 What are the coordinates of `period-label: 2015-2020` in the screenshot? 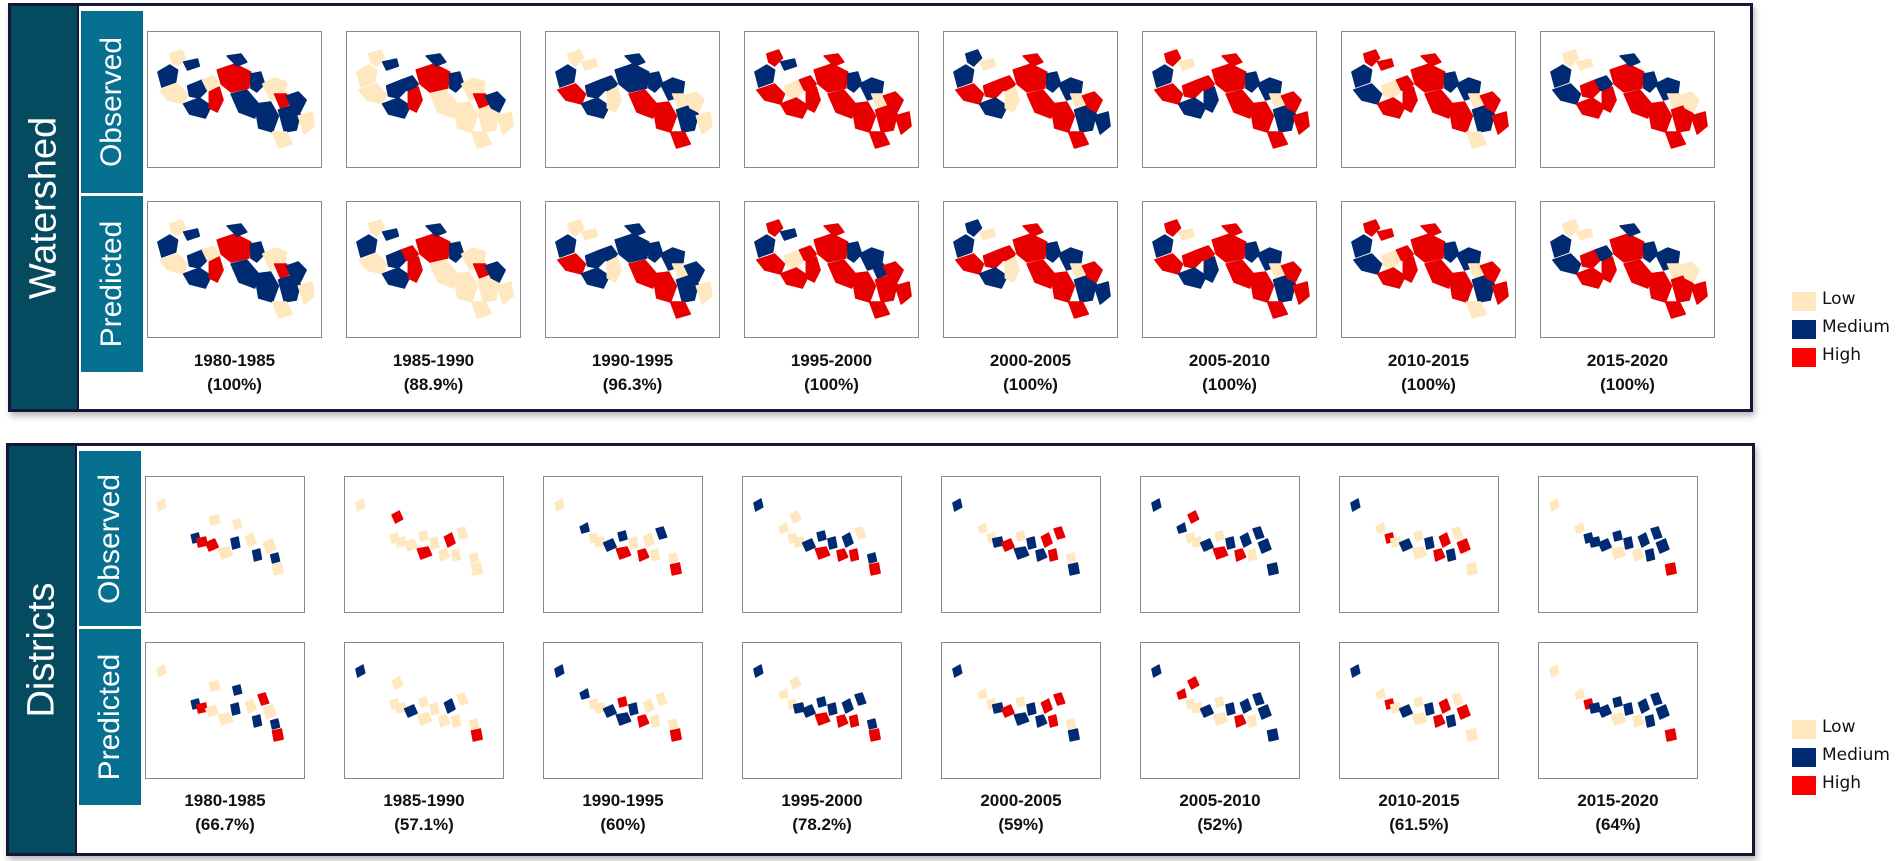 It's located at (1627, 360).